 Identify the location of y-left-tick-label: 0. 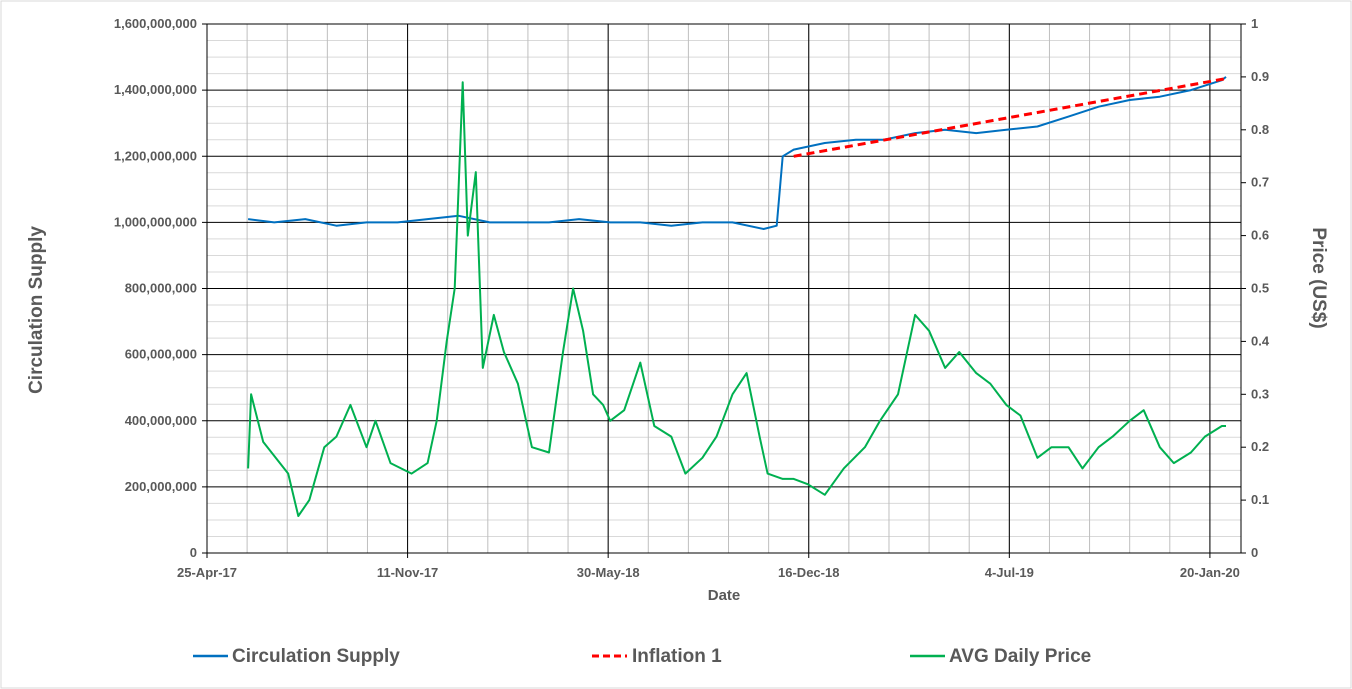
(193, 552).